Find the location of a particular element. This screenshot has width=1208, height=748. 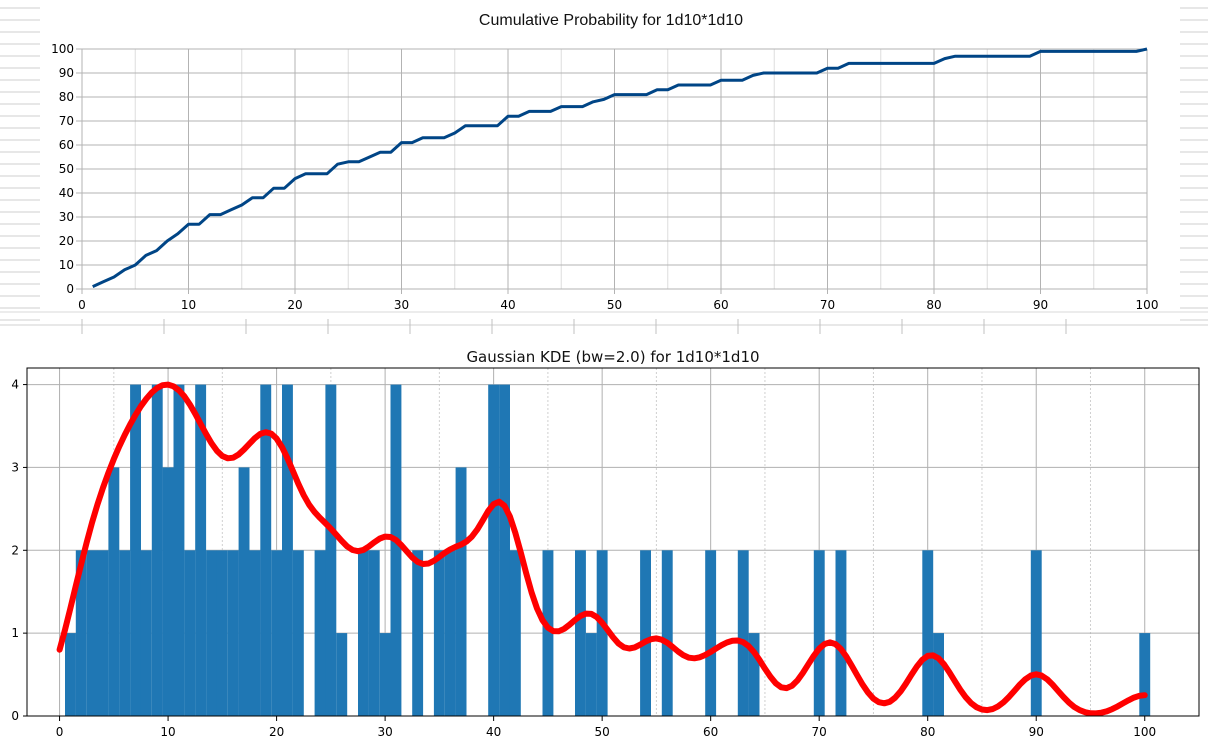

y-tick-label: 90 is located at coordinates (66, 73).